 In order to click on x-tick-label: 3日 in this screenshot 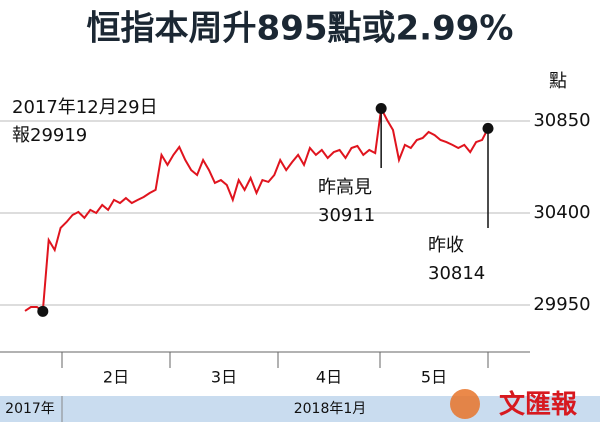, I will do `click(224, 377)`.